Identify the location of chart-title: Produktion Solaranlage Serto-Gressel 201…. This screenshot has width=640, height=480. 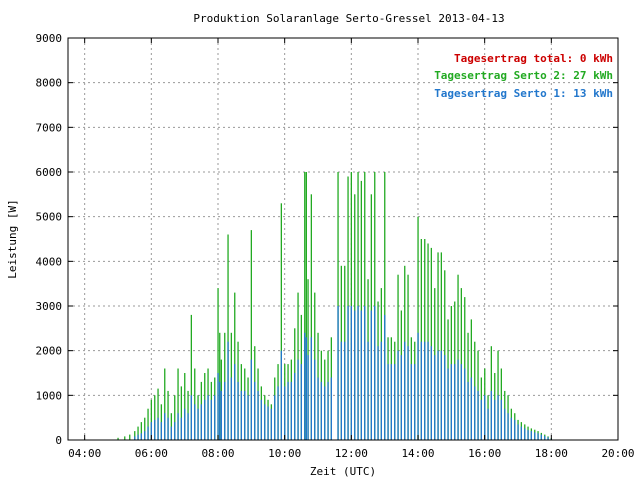
(348, 18).